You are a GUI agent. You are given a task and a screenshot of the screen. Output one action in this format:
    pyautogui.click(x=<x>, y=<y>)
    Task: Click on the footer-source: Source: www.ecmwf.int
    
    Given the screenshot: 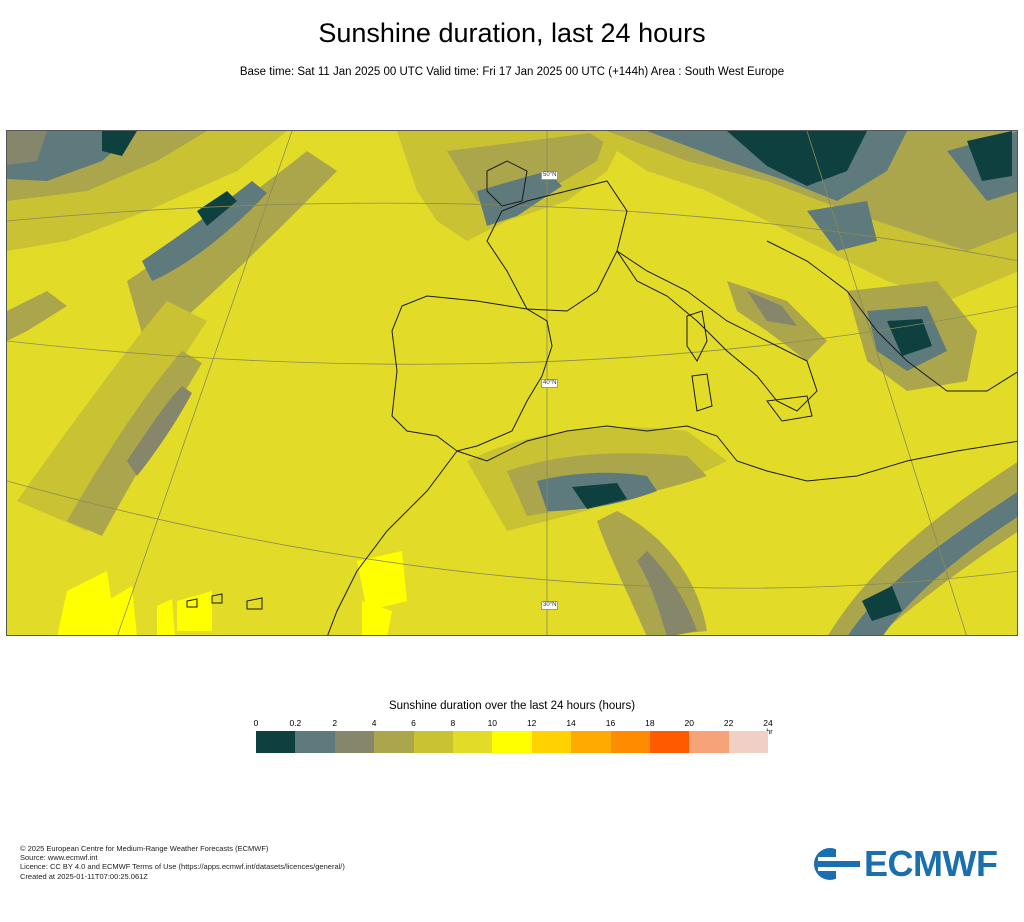 What is the action you would take?
    pyautogui.click(x=59, y=858)
    